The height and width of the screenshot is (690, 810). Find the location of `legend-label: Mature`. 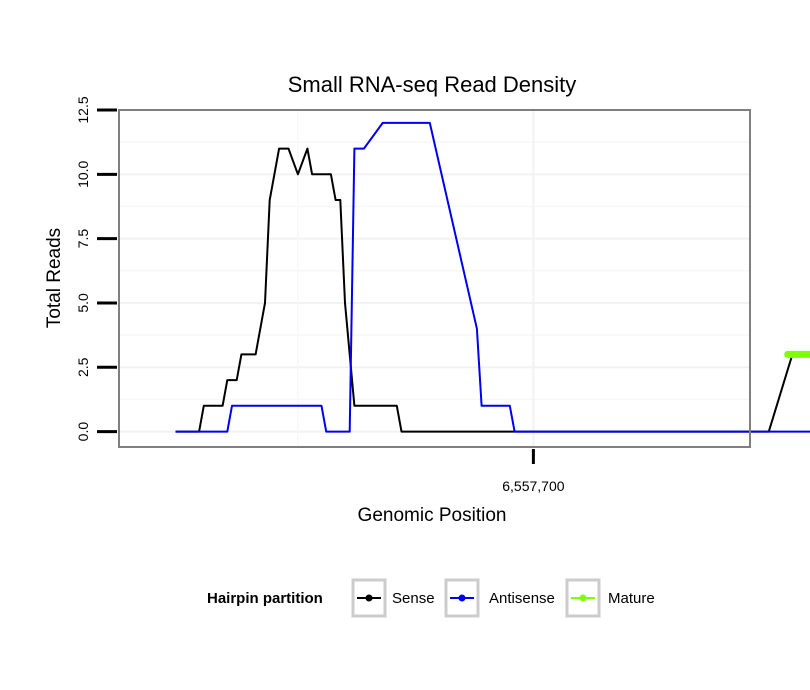

legend-label: Mature is located at coordinates (631, 598).